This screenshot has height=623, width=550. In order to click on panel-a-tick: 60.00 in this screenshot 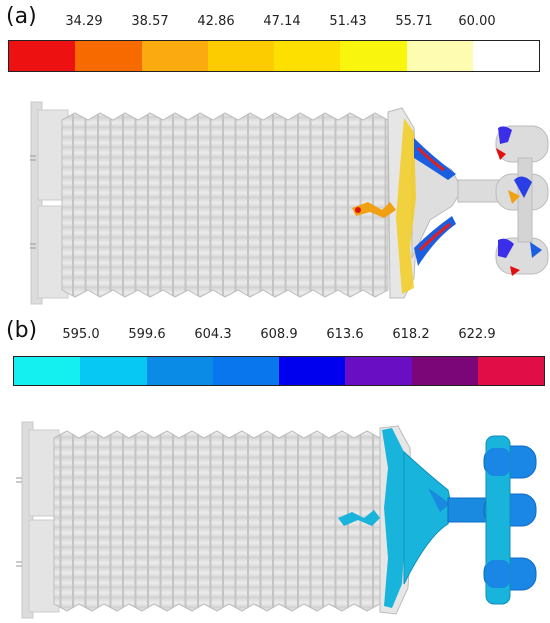, I will do `click(477, 21)`.